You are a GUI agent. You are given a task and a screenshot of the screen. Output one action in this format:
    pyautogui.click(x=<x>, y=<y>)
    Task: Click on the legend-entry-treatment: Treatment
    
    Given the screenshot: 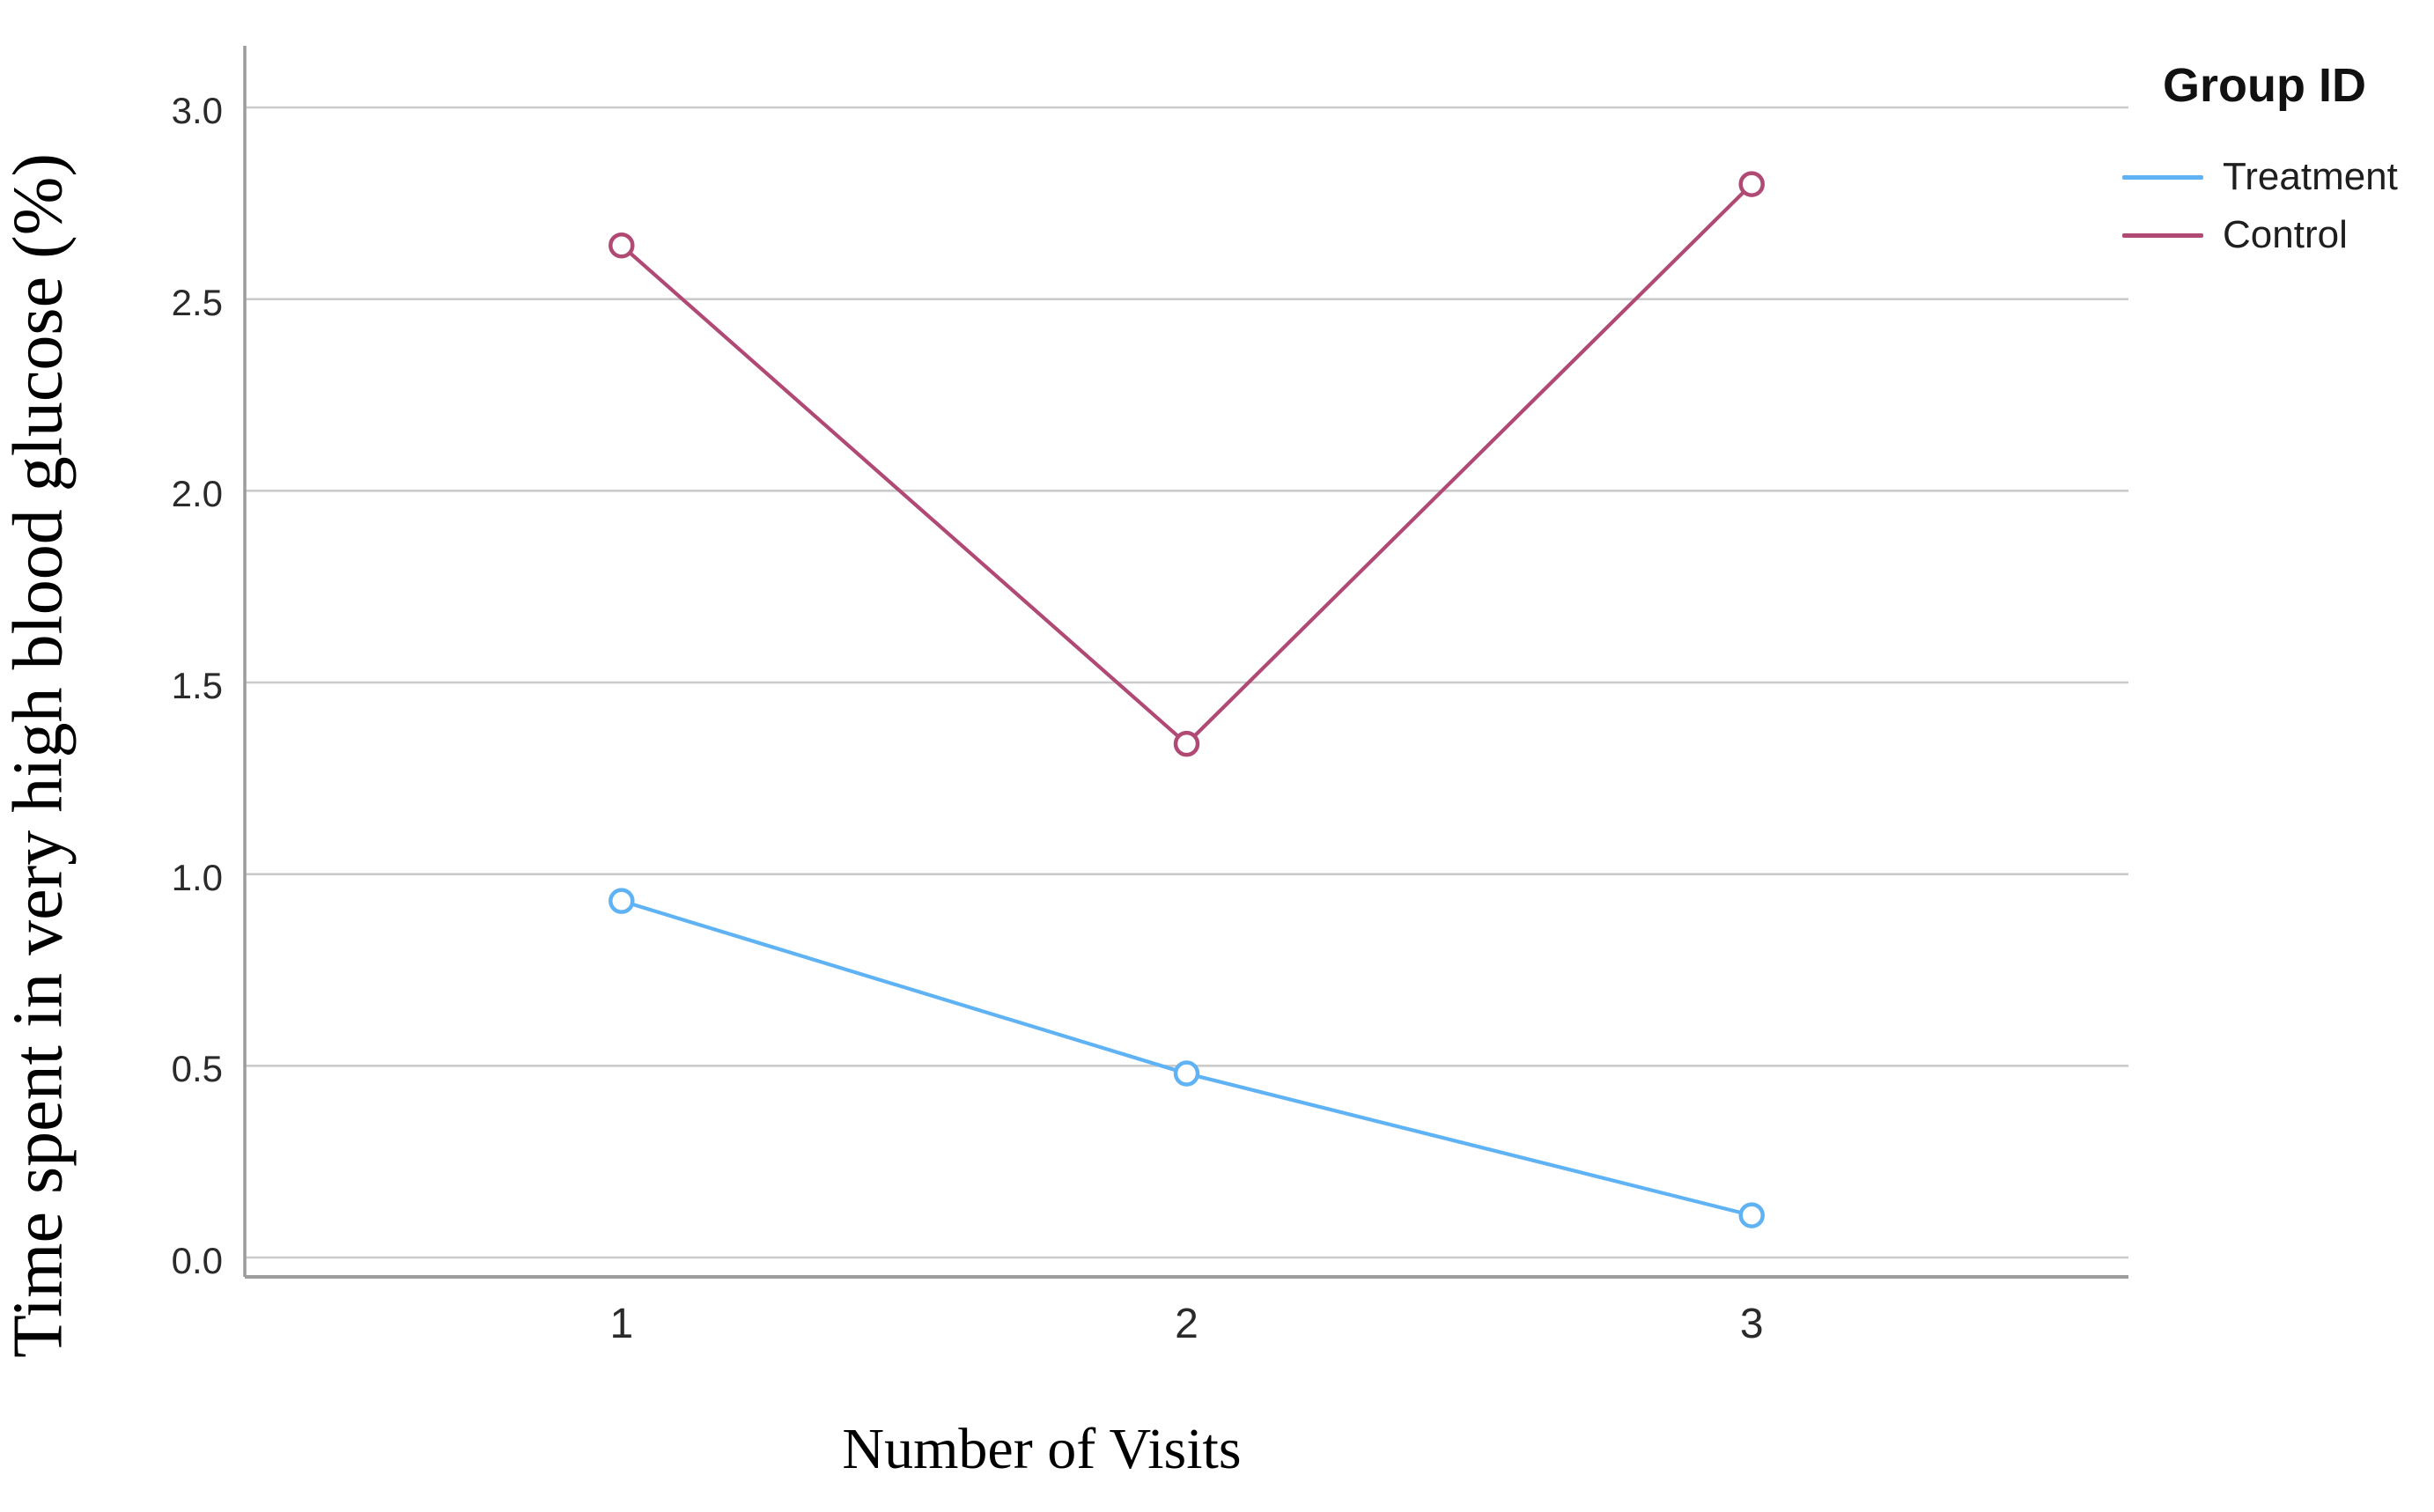 What is the action you would take?
    pyautogui.click(x=2278, y=177)
    